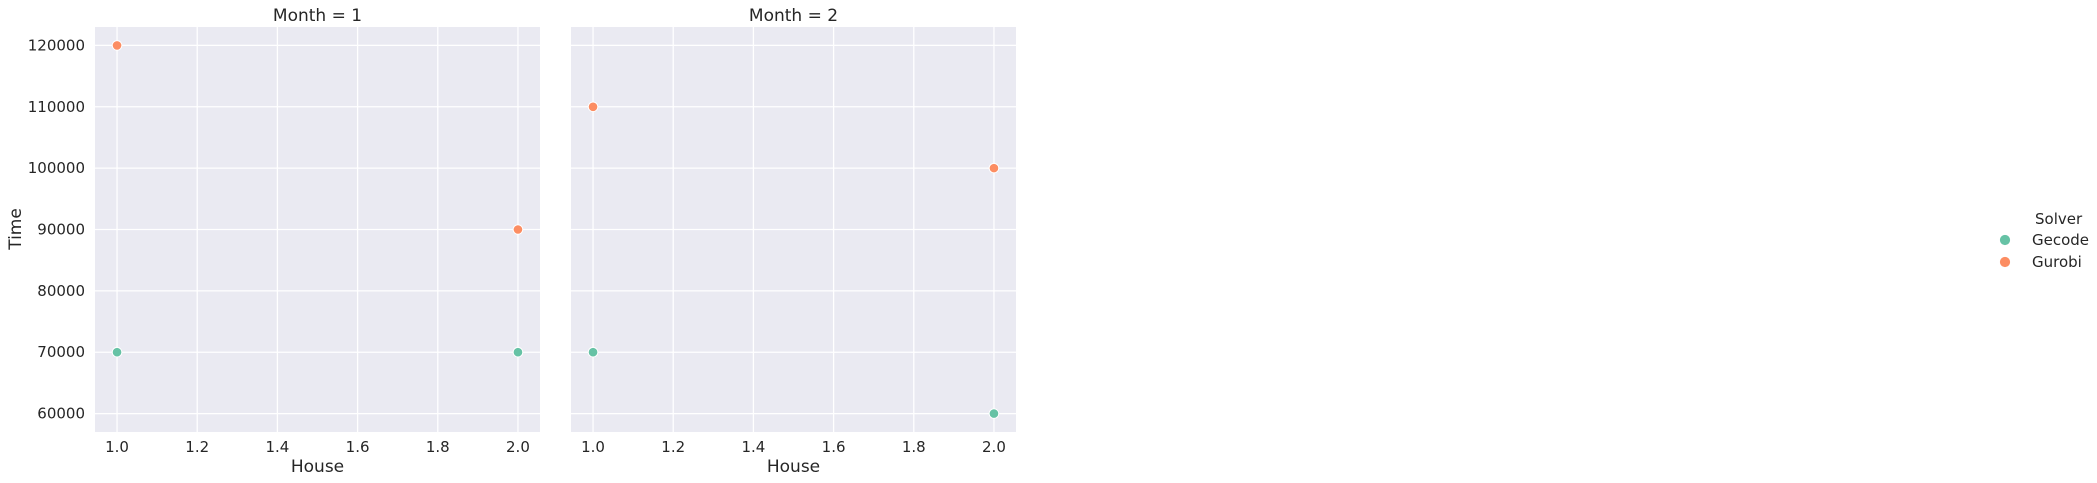 This screenshot has height=483, width=2097. Describe the element at coordinates (56, 107) in the screenshot. I see `y-tick-label: 110000` at that location.